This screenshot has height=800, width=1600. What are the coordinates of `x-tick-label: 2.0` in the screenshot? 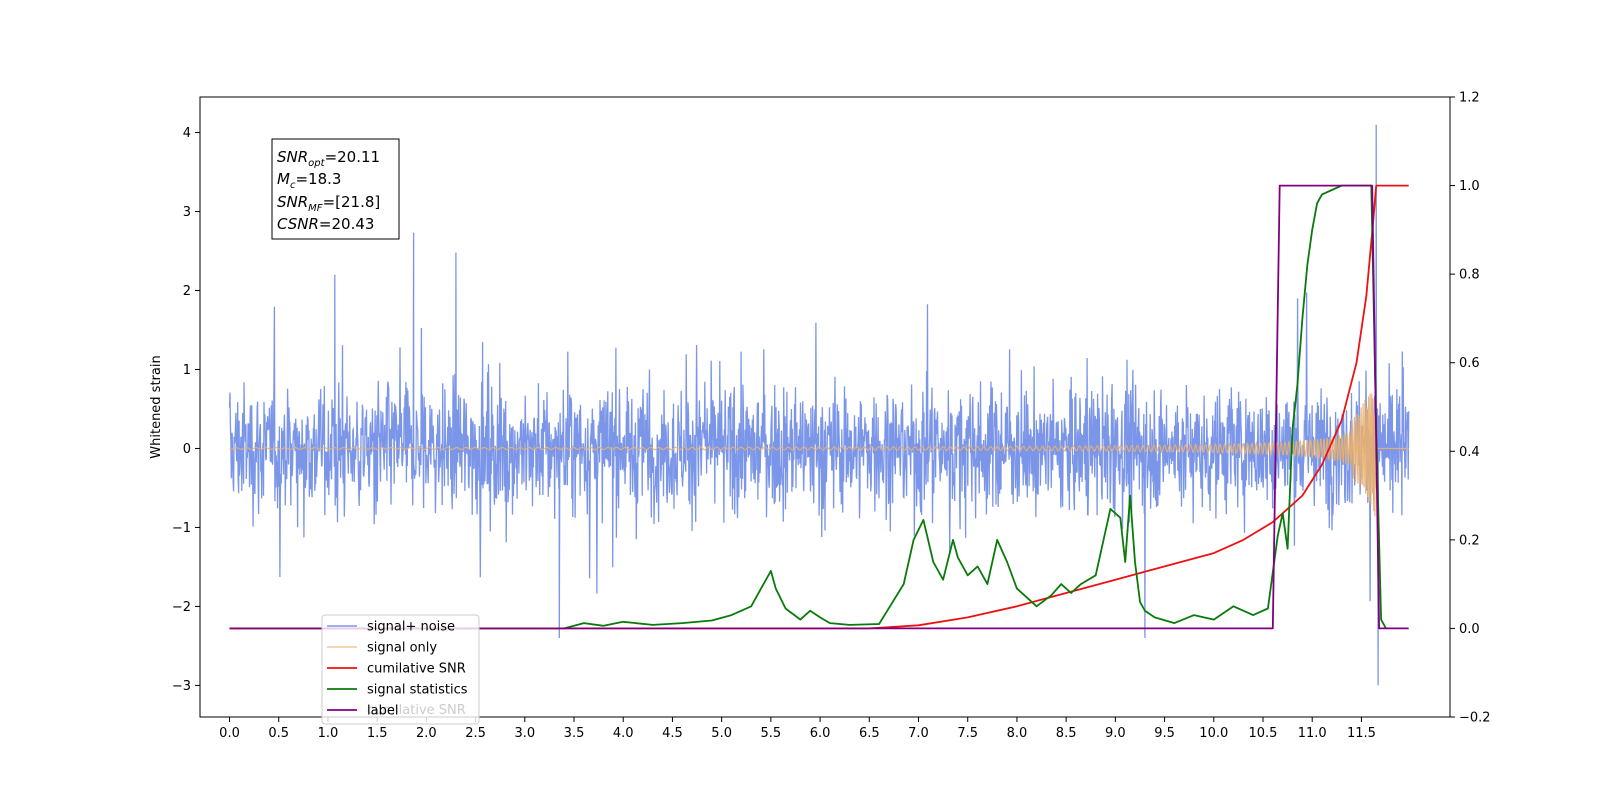 It's located at (426, 733).